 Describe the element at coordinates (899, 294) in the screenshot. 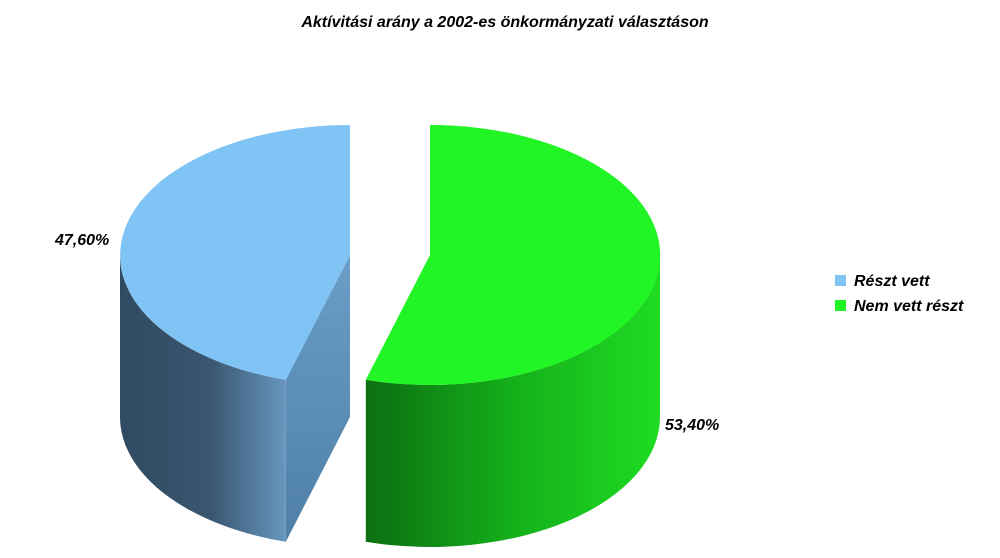

I see `legend: Részt vett Nem vett részt` at that location.